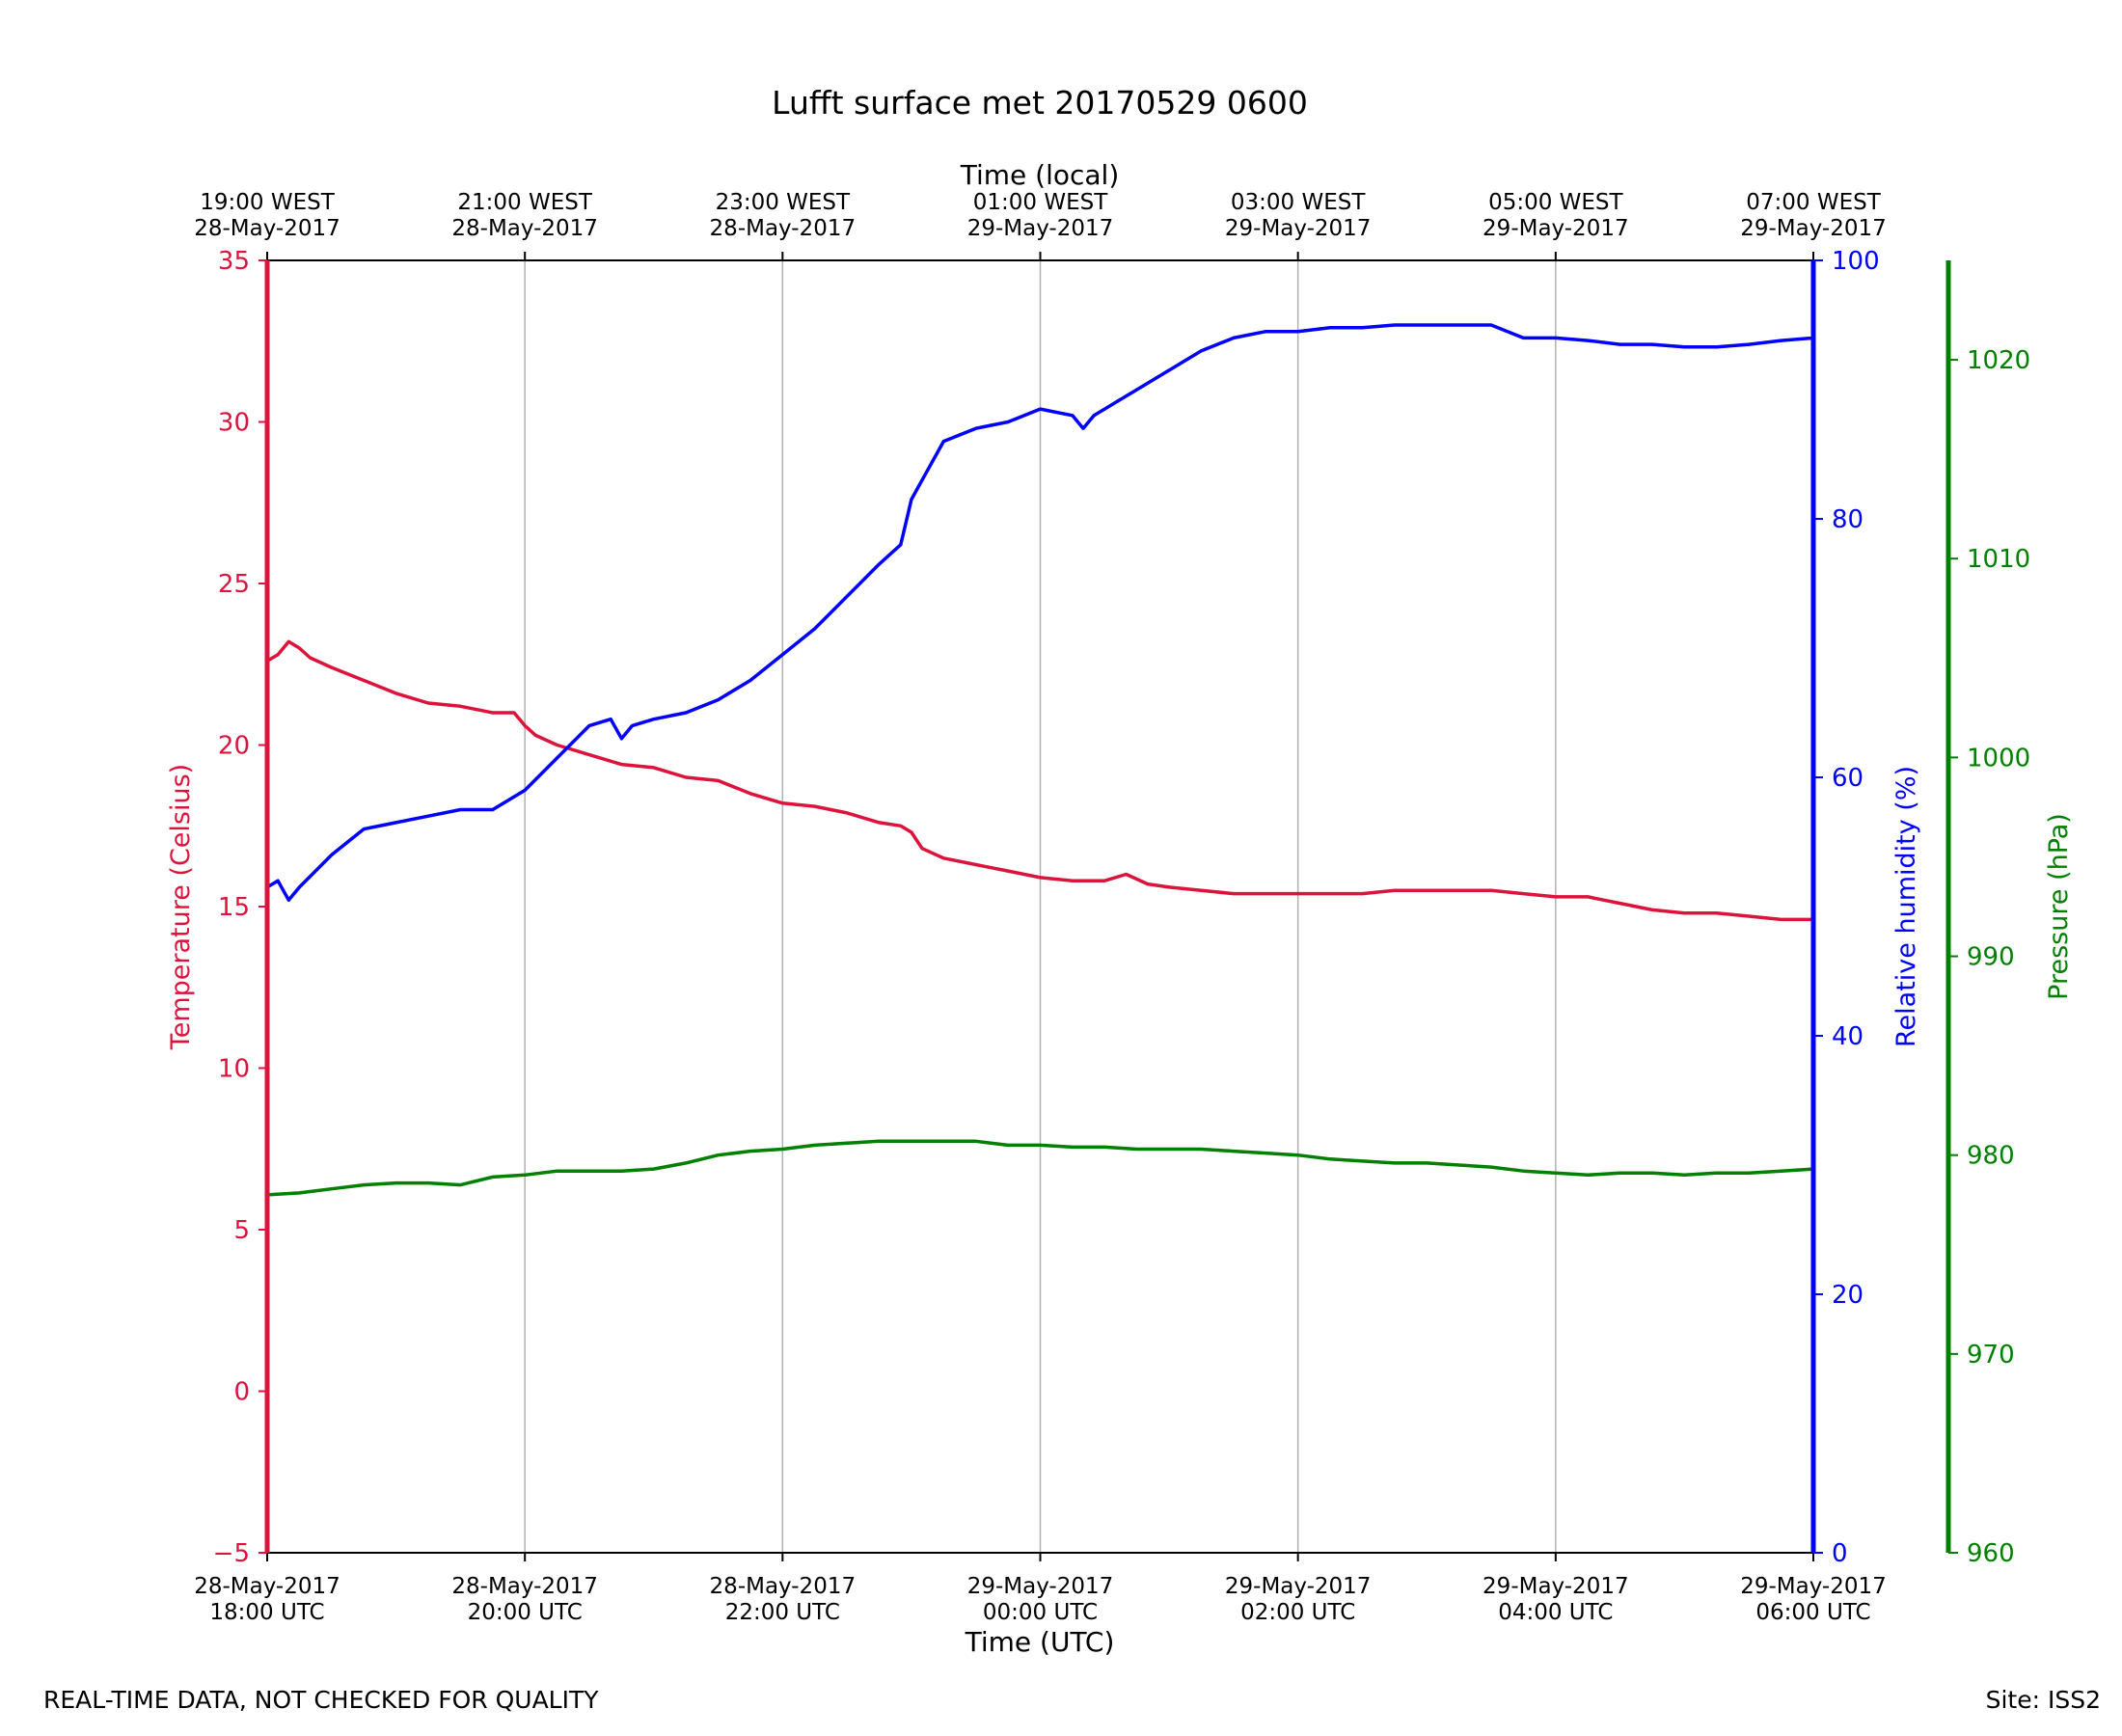  Describe the element at coordinates (234, 908) in the screenshot. I see `temperature-tick-label: 15` at that location.